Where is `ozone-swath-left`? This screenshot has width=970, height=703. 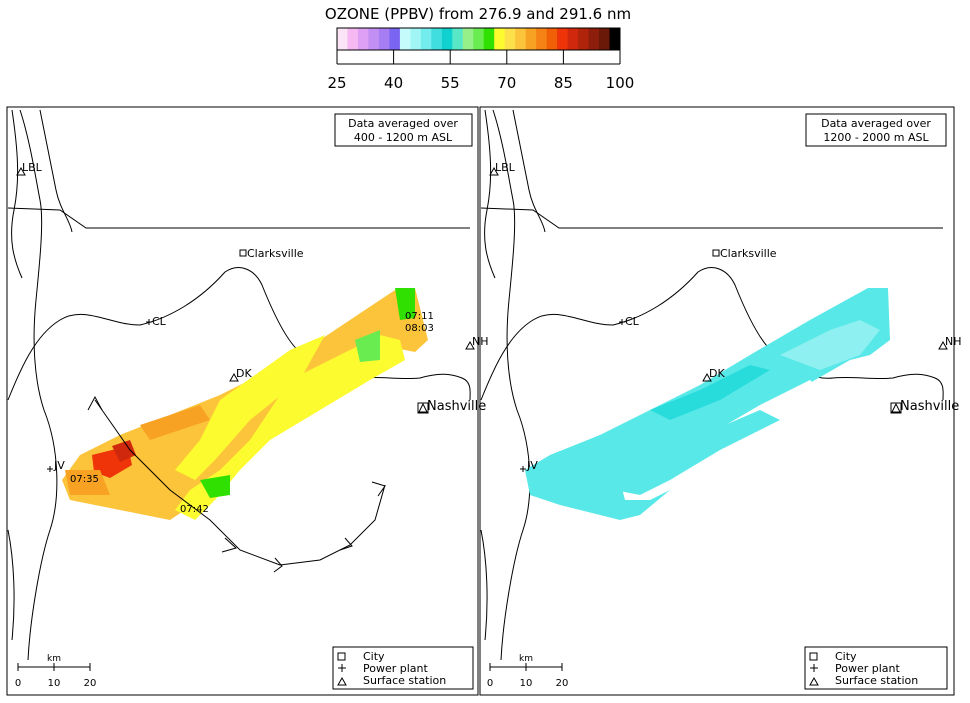
ozone-swath-left is located at coordinates (245, 404).